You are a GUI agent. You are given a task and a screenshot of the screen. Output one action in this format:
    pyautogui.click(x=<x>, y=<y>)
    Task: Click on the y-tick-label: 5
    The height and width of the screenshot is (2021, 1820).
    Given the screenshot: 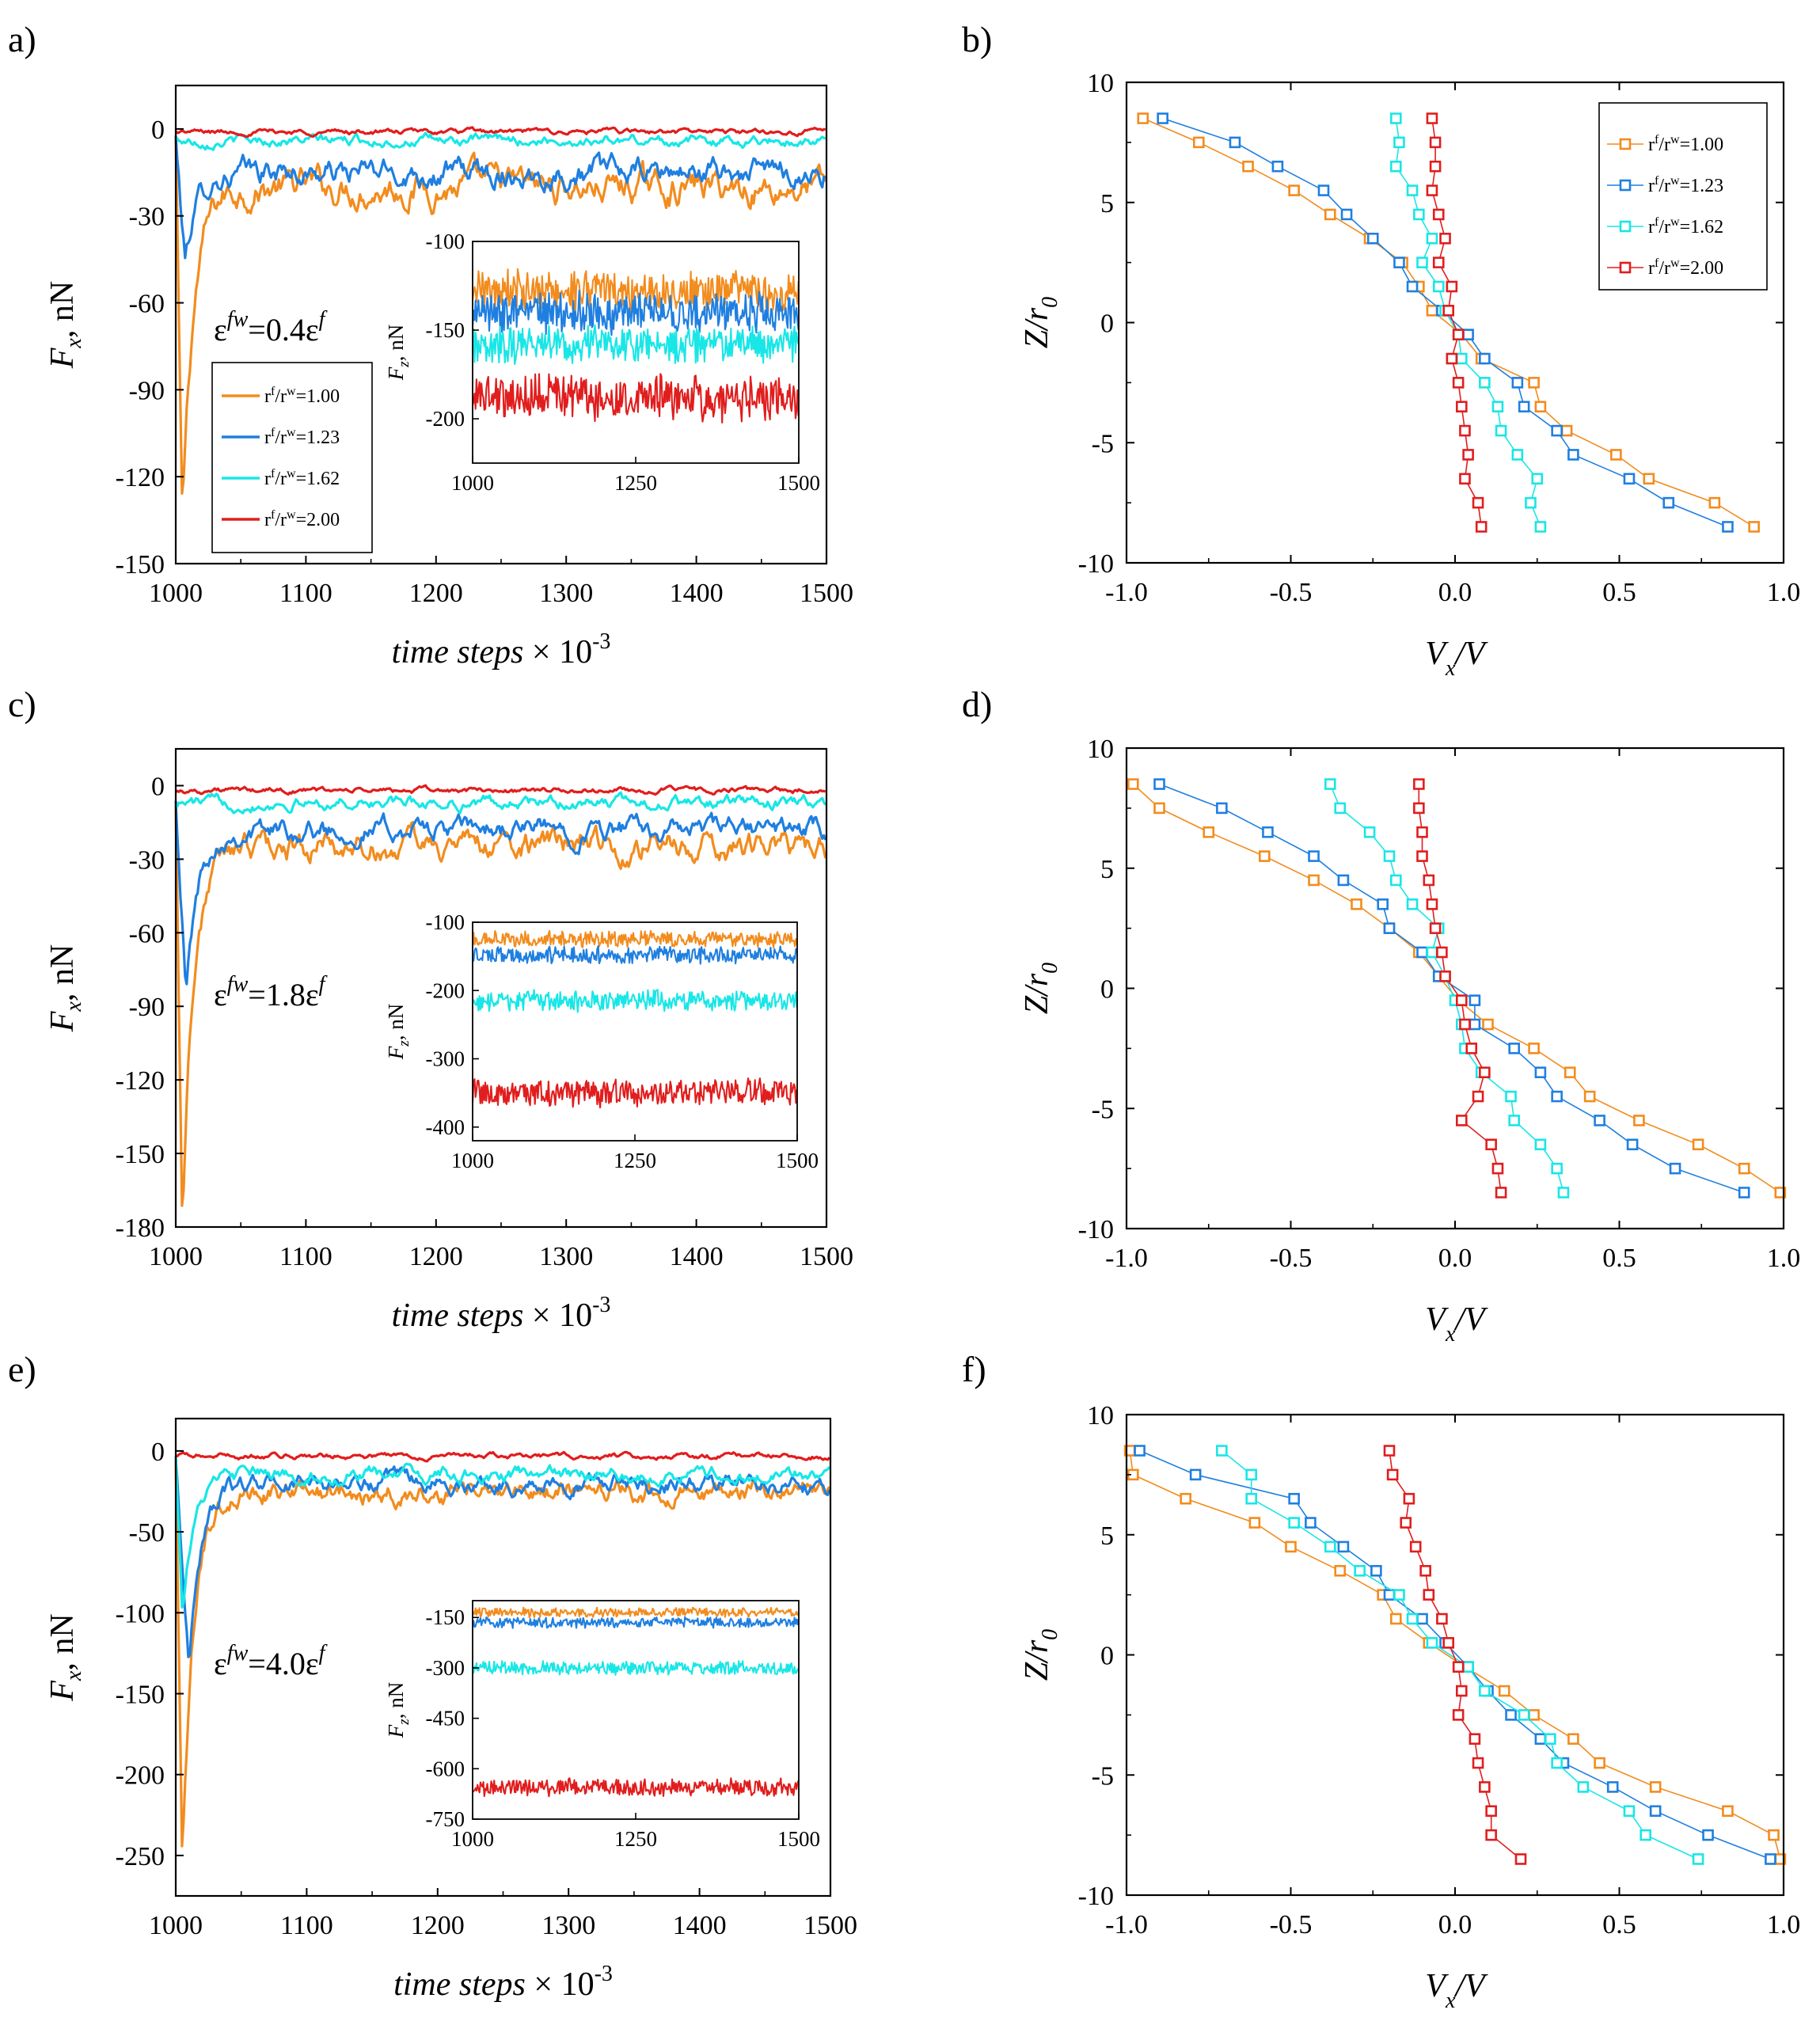 What is the action you would take?
    pyautogui.click(x=1107, y=203)
    